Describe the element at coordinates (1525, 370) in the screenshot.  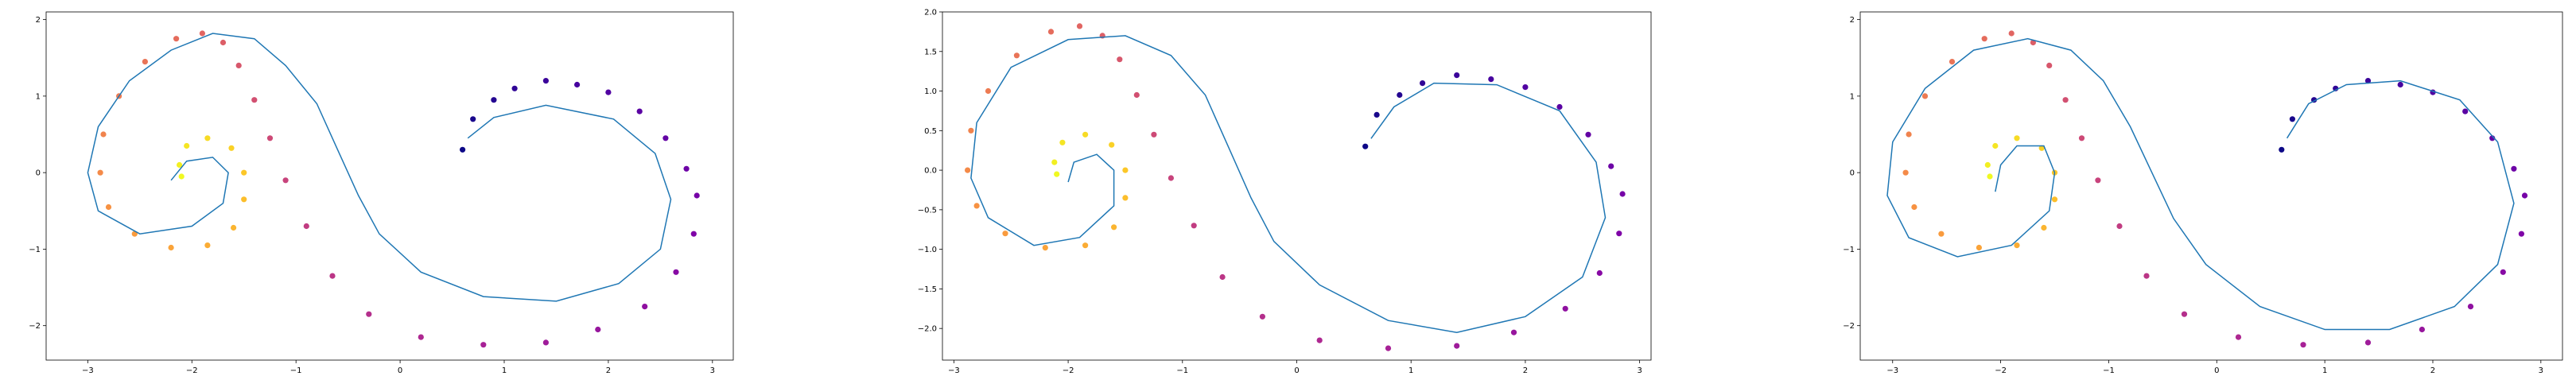
I see `x-tick-label: 2` at that location.